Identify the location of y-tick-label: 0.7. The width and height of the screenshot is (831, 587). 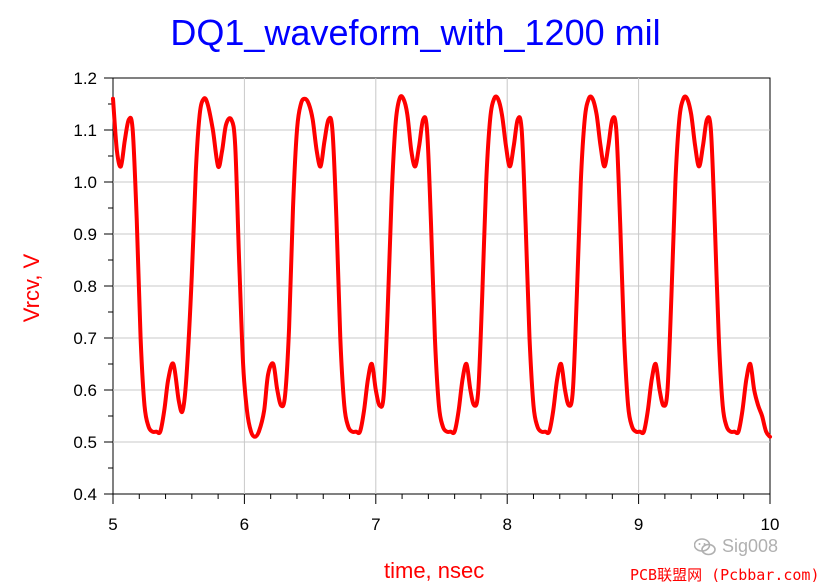
(85, 338).